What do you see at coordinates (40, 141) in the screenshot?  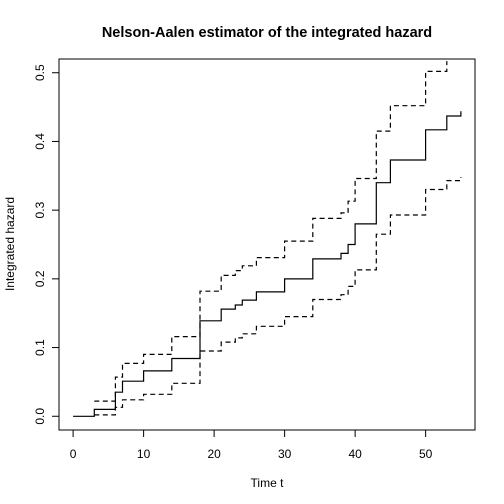 I see `y-tick-label: 0.4` at bounding box center [40, 141].